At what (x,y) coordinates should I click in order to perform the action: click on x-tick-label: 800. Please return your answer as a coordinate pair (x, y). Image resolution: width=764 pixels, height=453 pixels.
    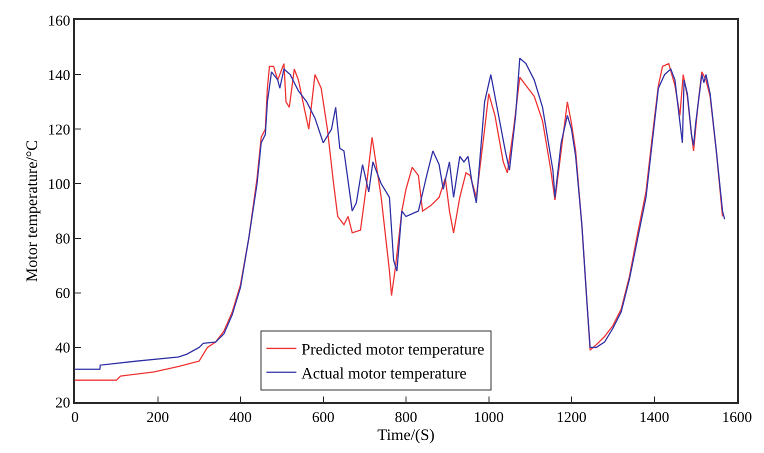
    Looking at the image, I should click on (406, 418).